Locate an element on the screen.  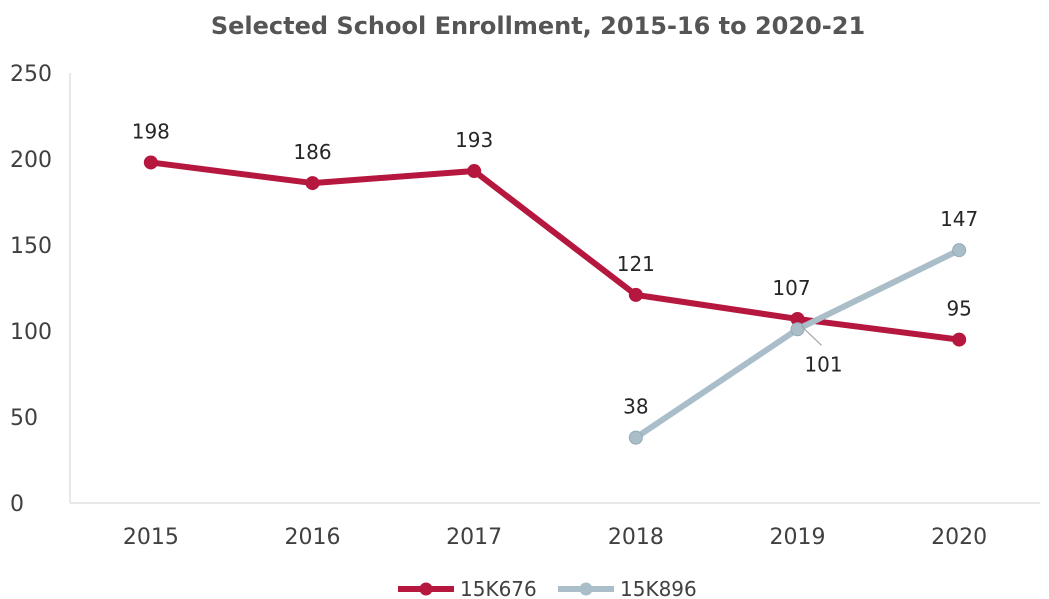
y-tick-label: 100 is located at coordinates (31, 332).